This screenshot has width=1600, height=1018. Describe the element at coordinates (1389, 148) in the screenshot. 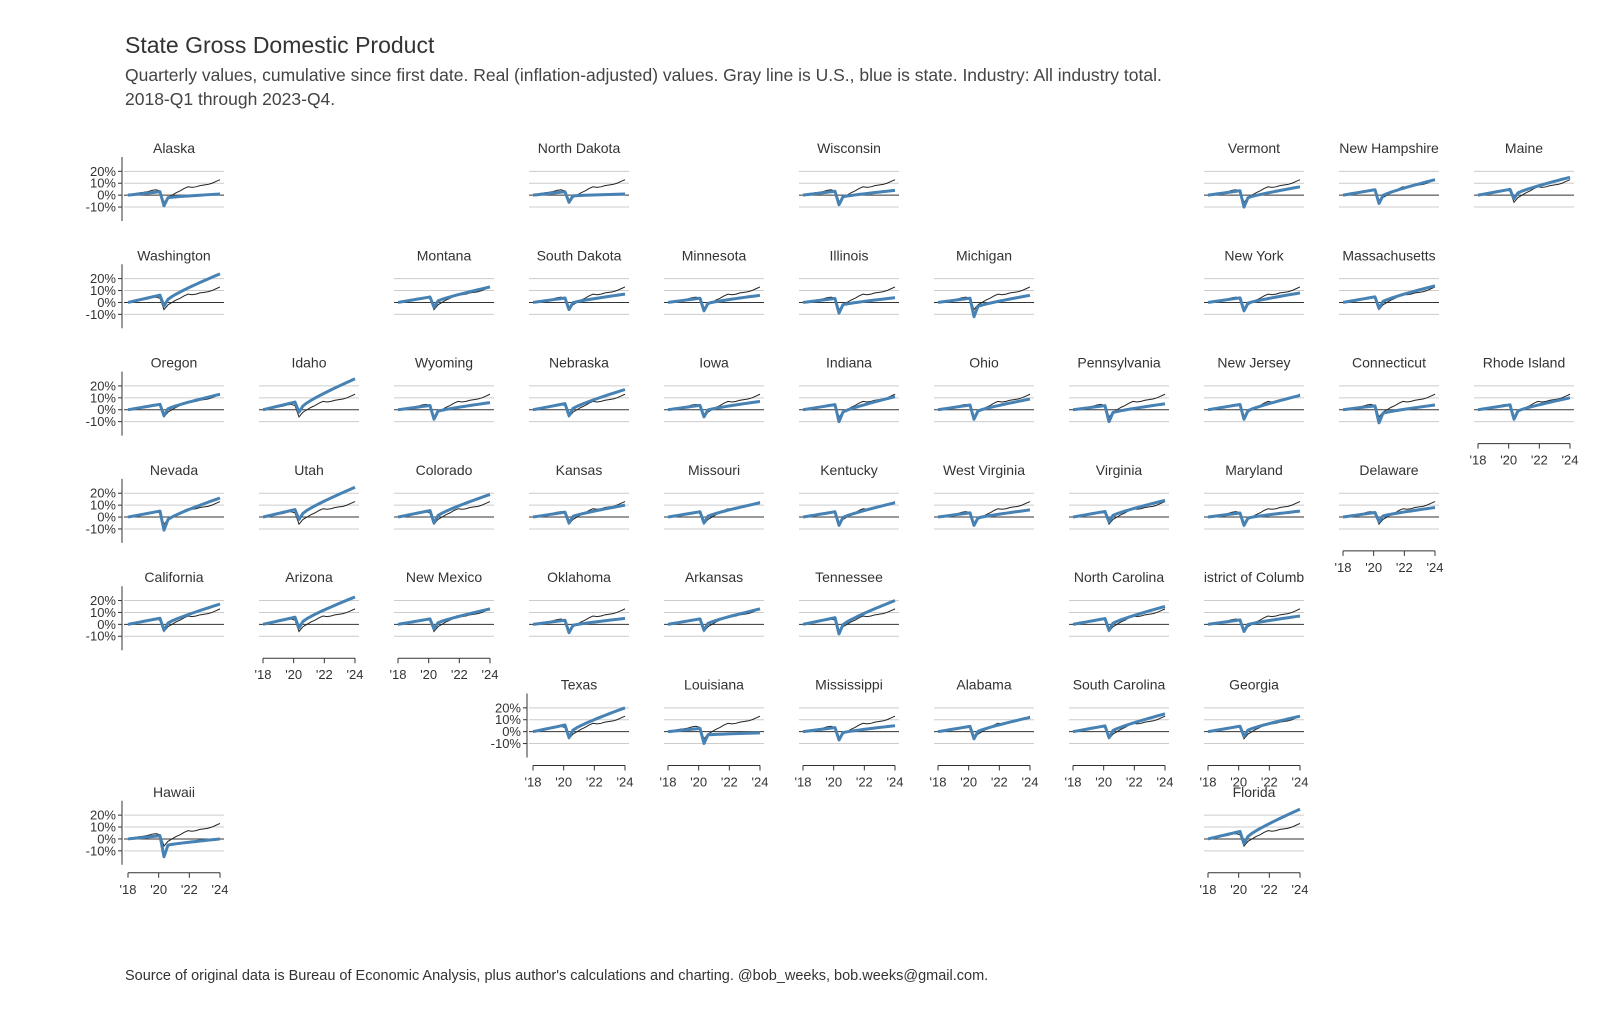

I see `panel-title: New Hampshire` at that location.